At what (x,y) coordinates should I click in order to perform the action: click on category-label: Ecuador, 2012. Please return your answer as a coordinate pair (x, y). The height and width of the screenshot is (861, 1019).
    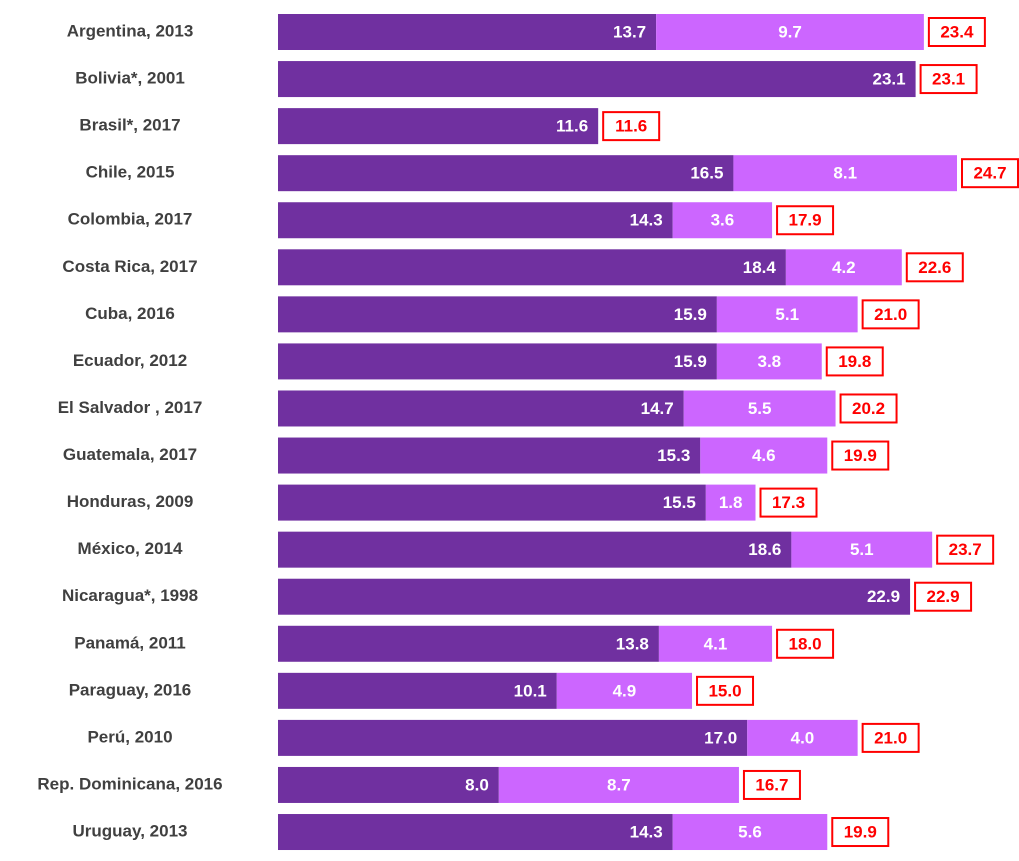
    Looking at the image, I should click on (130, 360).